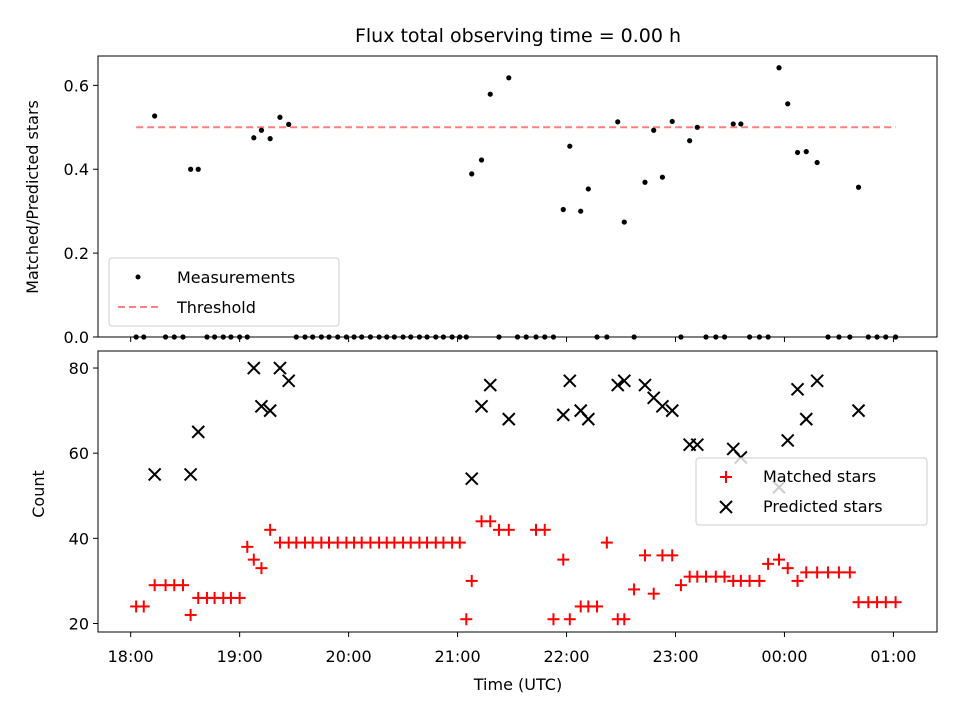 This screenshot has height=720, width=960. Describe the element at coordinates (819, 476) in the screenshot. I see `legend-matched-label: Matched stars` at that location.